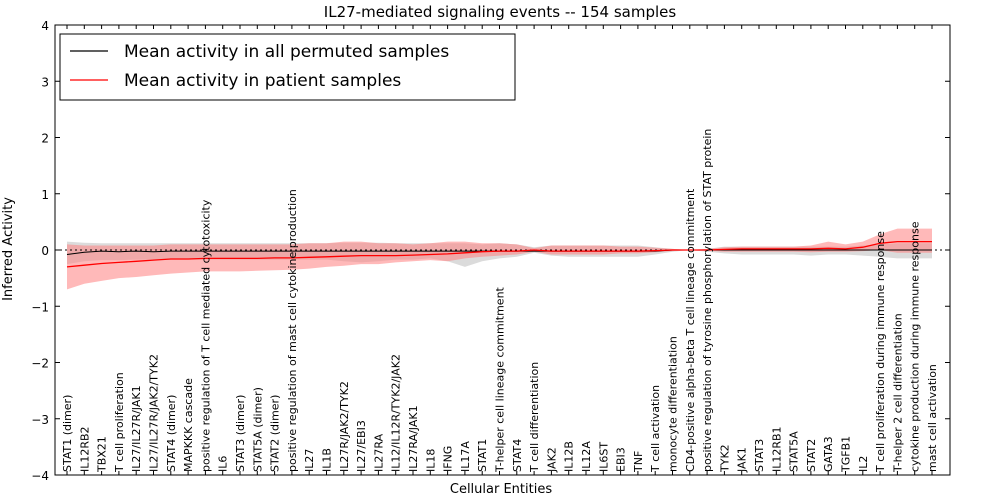 The width and height of the screenshot is (1000, 500). I want to click on x-category-label: MAPKKK cascade, so click(188, 425).